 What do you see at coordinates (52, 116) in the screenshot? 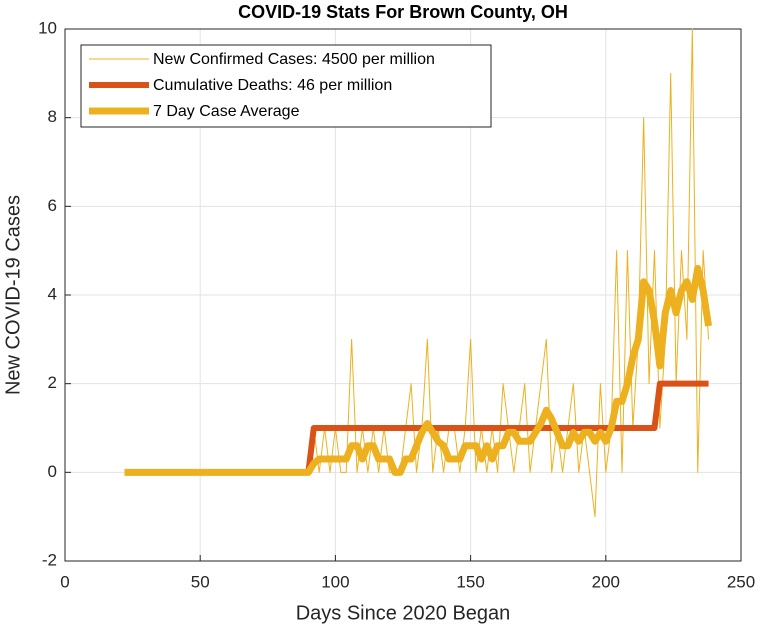
I see `y-tick-label: 8` at bounding box center [52, 116].